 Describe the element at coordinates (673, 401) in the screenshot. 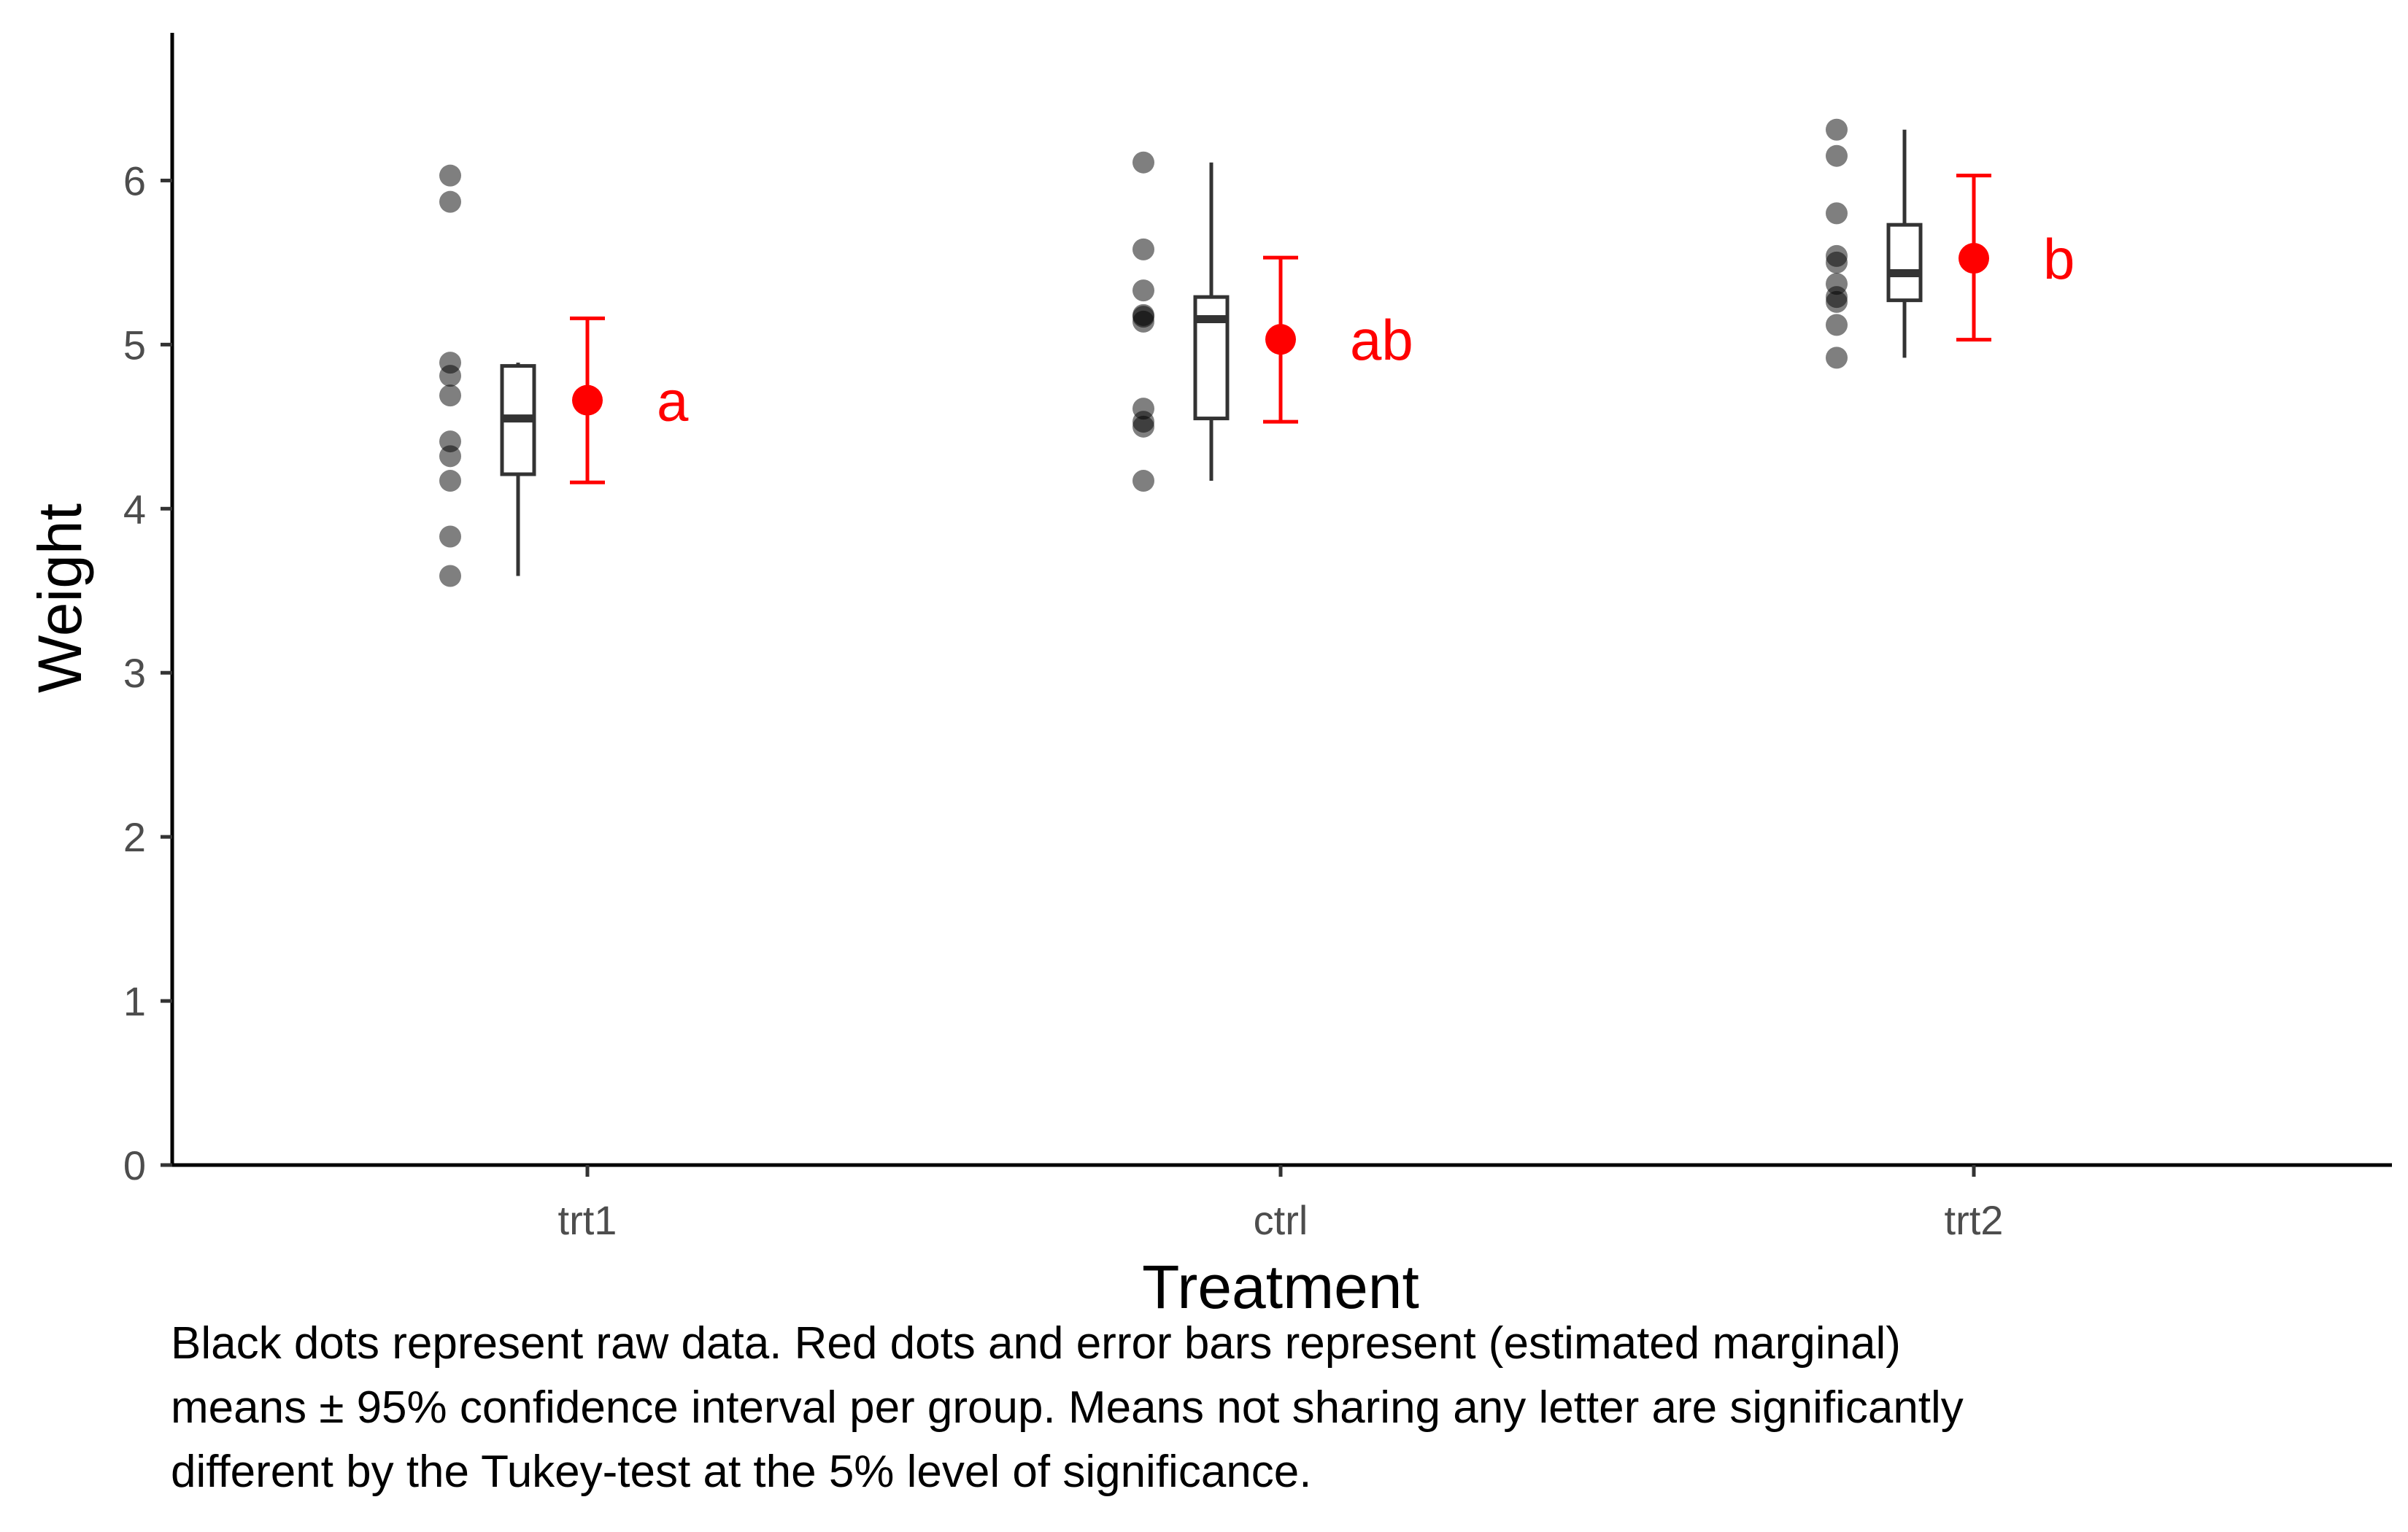

I see `significance-letter: a` at that location.